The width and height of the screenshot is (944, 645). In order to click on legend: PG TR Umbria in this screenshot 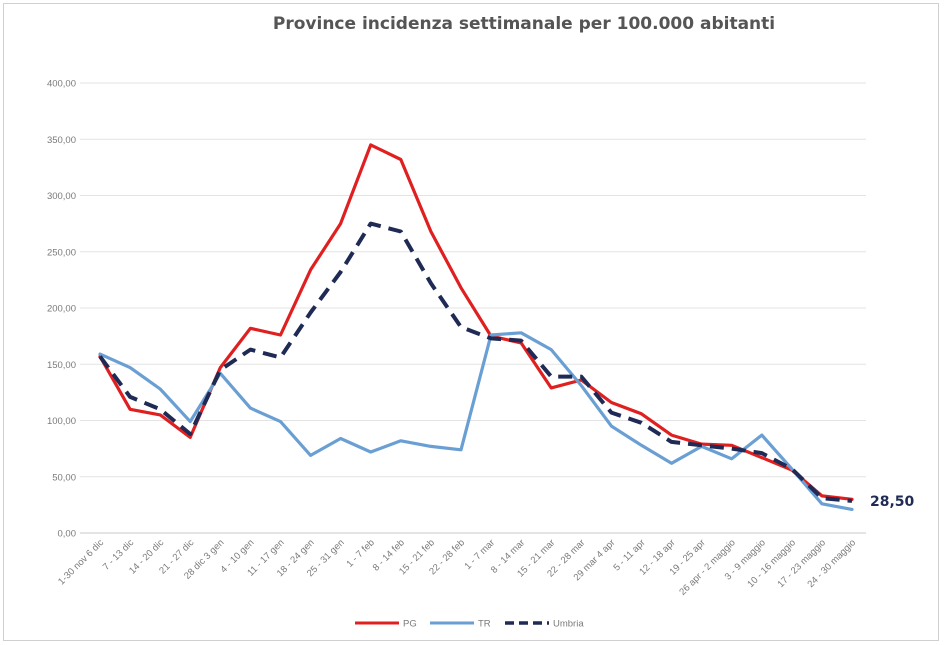, I will do `click(469, 624)`.